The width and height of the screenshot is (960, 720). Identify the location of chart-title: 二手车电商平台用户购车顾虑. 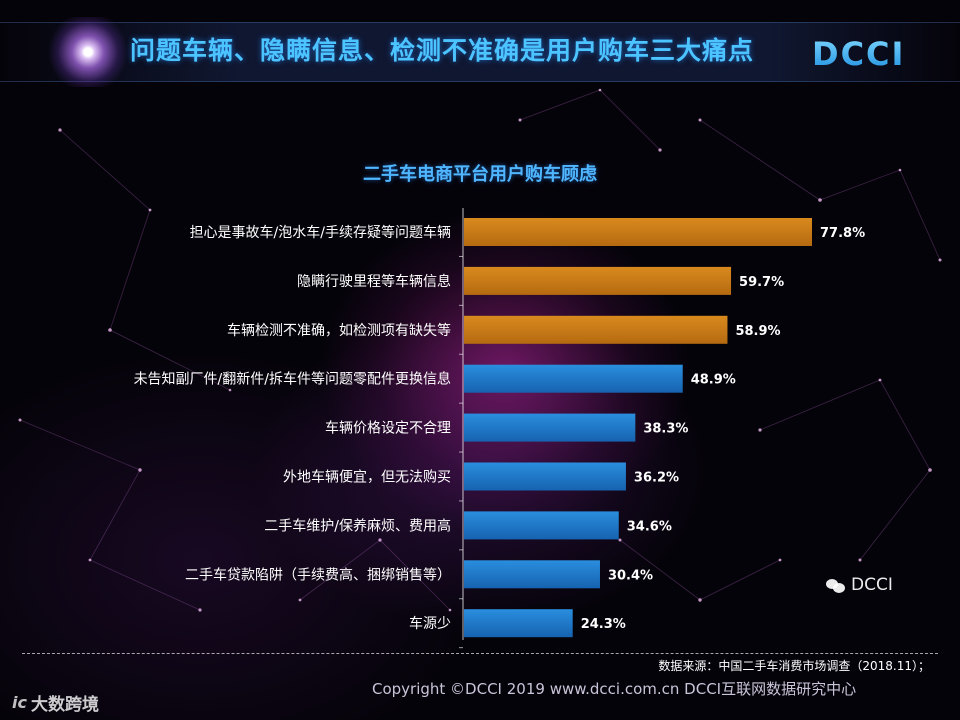
(480, 174).